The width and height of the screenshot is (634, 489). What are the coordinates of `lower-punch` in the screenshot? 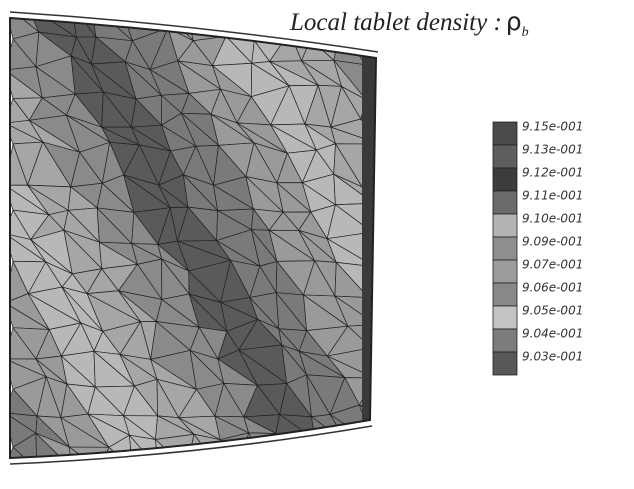 It's located at (191, 445).